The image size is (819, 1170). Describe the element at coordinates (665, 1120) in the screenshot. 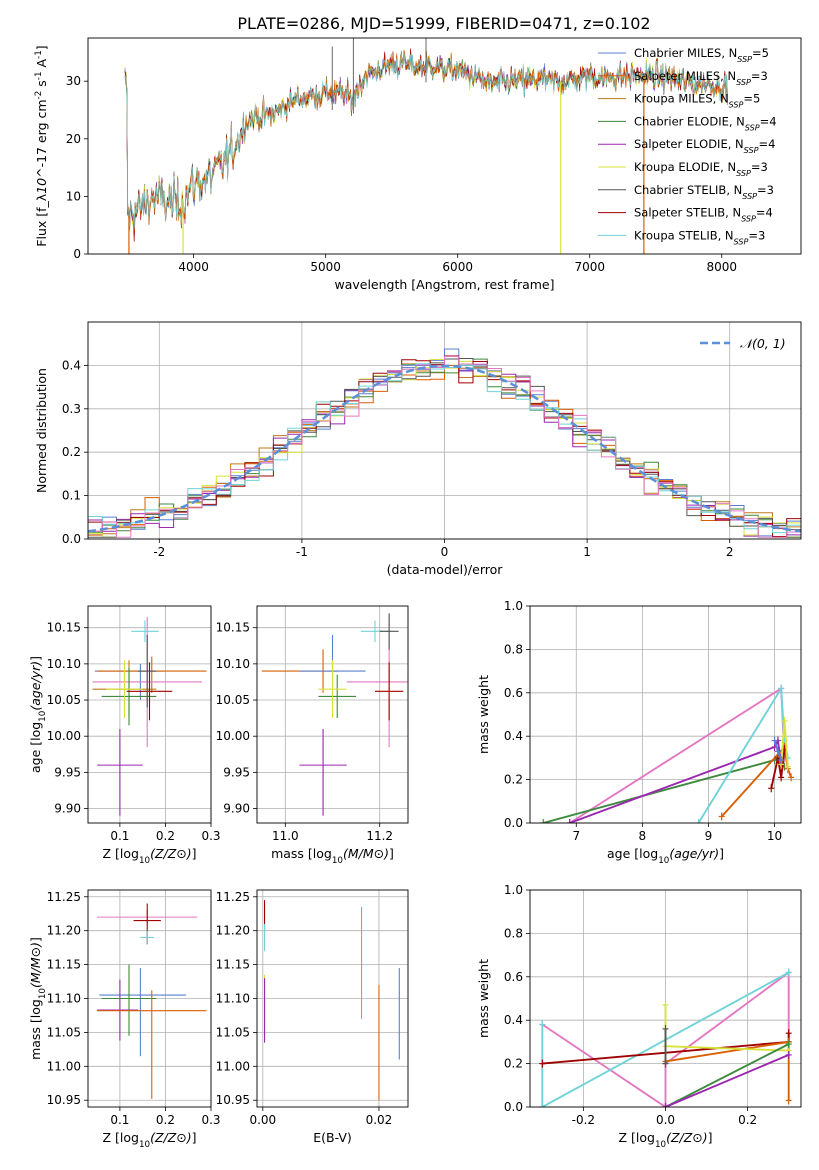

I see `x-tick-label: 0.0` at that location.